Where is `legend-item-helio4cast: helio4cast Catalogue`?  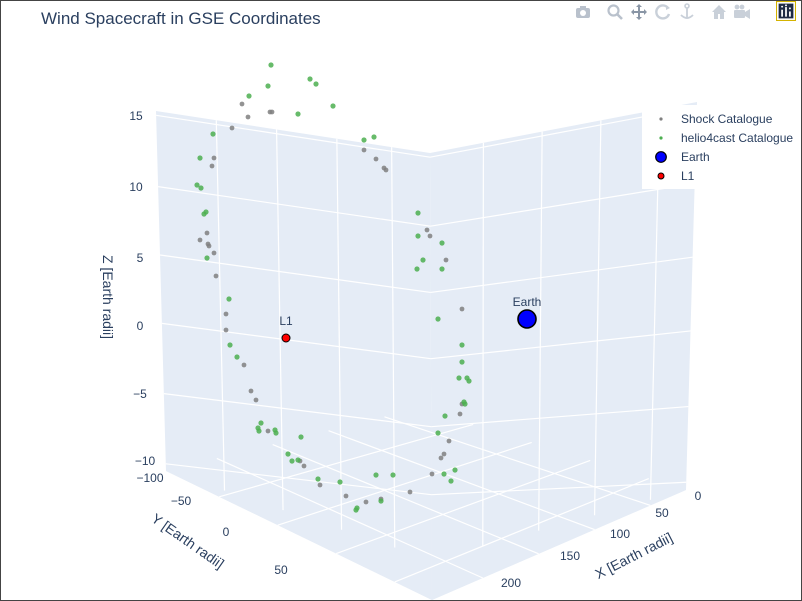
legend-item-helio4cast: helio4cast Catalogue is located at coordinates (720, 138).